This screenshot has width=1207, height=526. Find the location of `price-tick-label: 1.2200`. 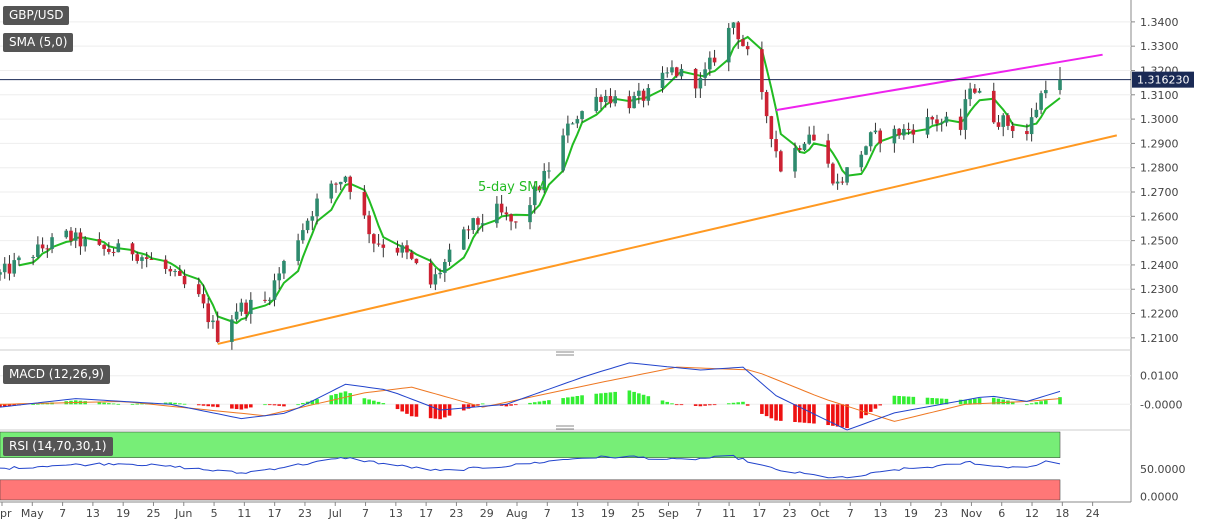

price-tick-label: 1.2200 is located at coordinates (1159, 314).